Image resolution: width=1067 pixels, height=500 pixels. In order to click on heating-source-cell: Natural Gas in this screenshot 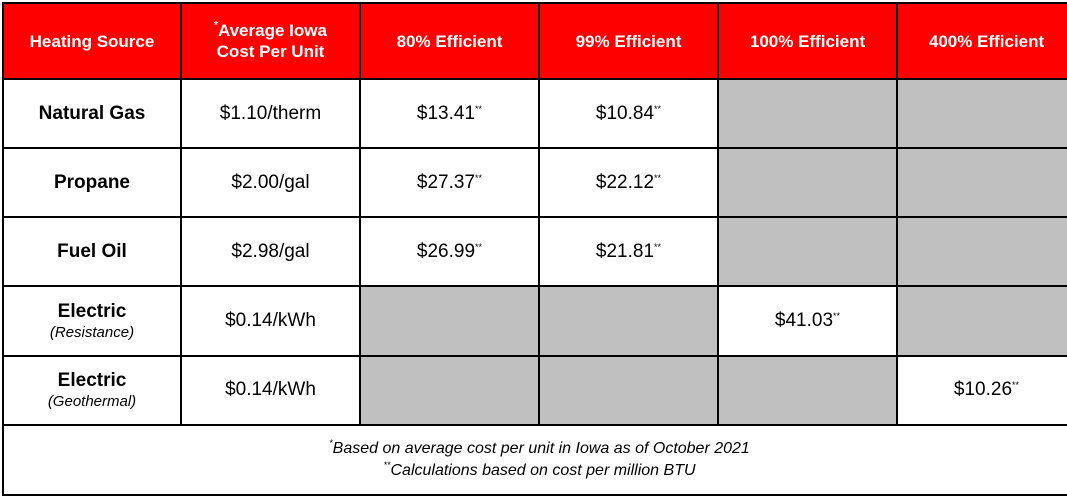, I will do `click(92, 113)`.